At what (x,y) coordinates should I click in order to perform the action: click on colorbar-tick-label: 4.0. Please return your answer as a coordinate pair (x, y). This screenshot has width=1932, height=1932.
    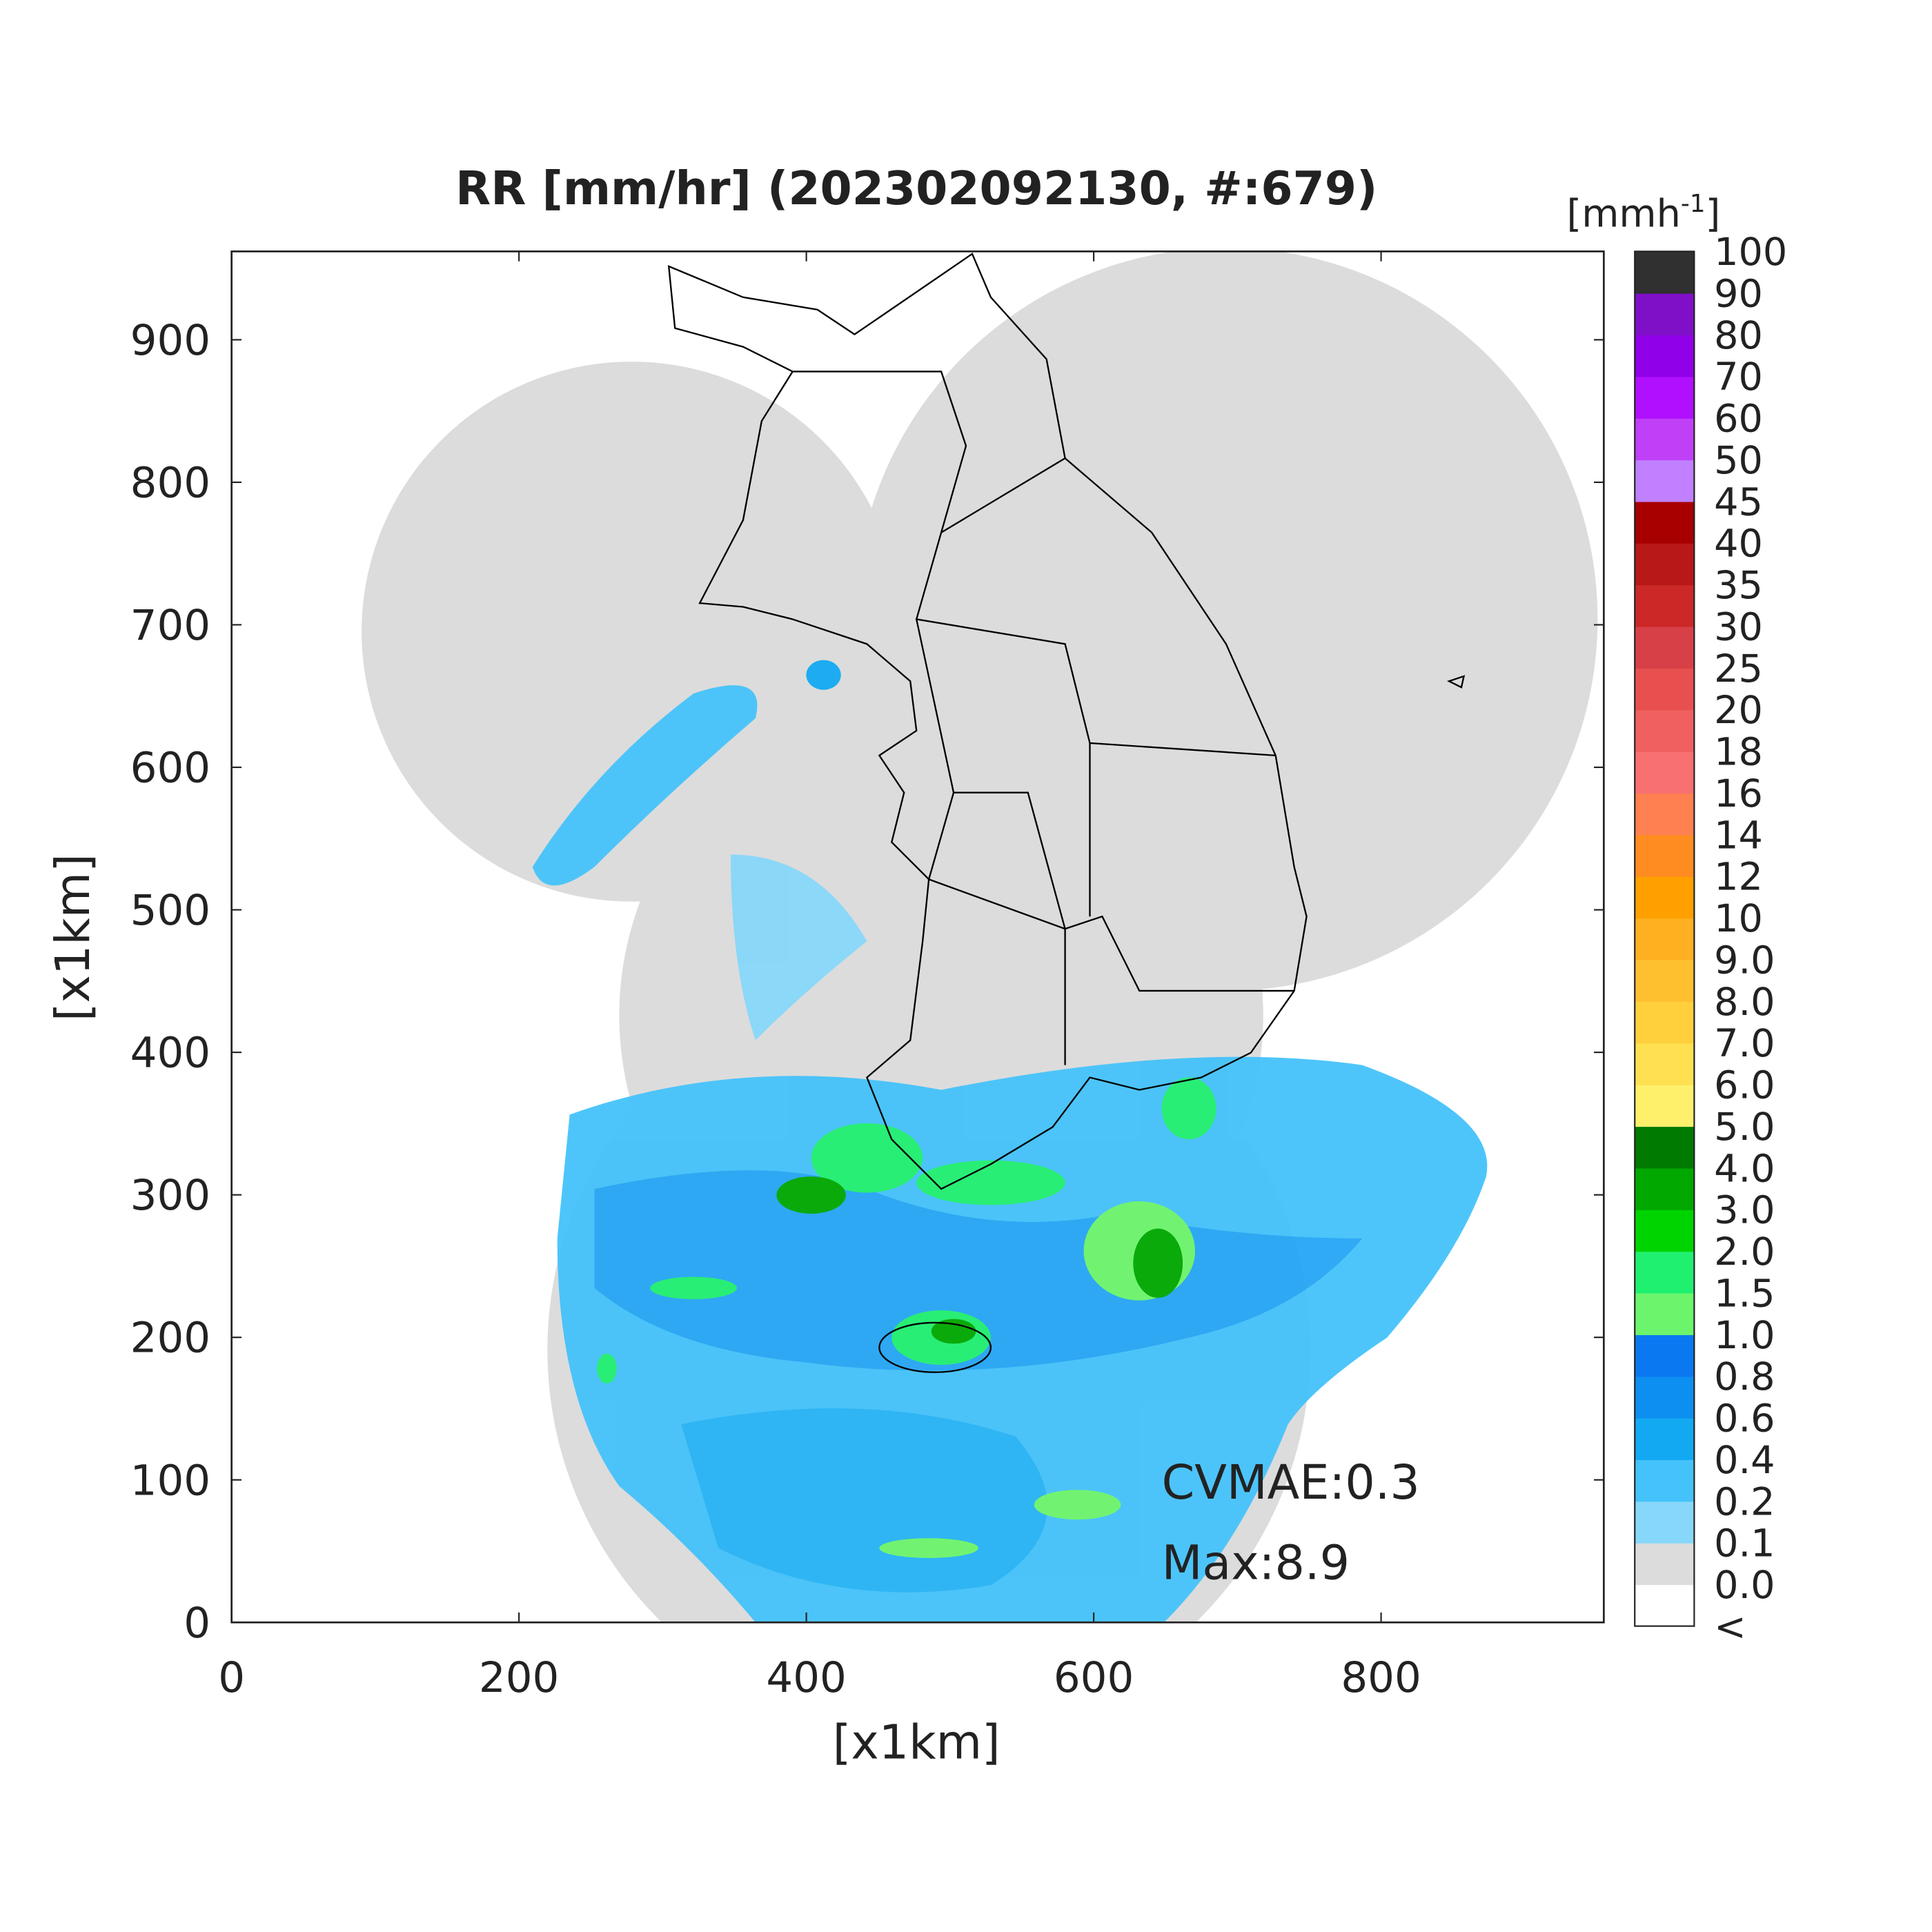
    Looking at the image, I should click on (1744, 1168).